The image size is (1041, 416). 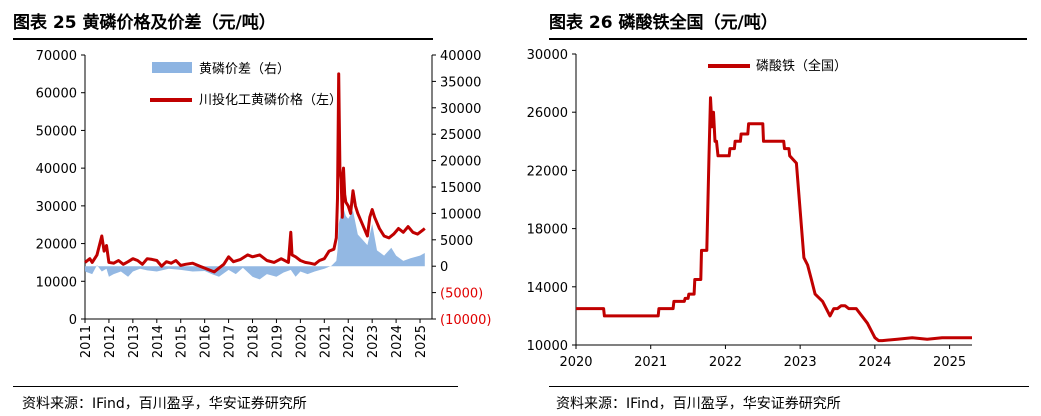 What do you see at coordinates (456, 241) in the screenshot?
I see `right-axis-tick-label: 5000` at bounding box center [456, 241].